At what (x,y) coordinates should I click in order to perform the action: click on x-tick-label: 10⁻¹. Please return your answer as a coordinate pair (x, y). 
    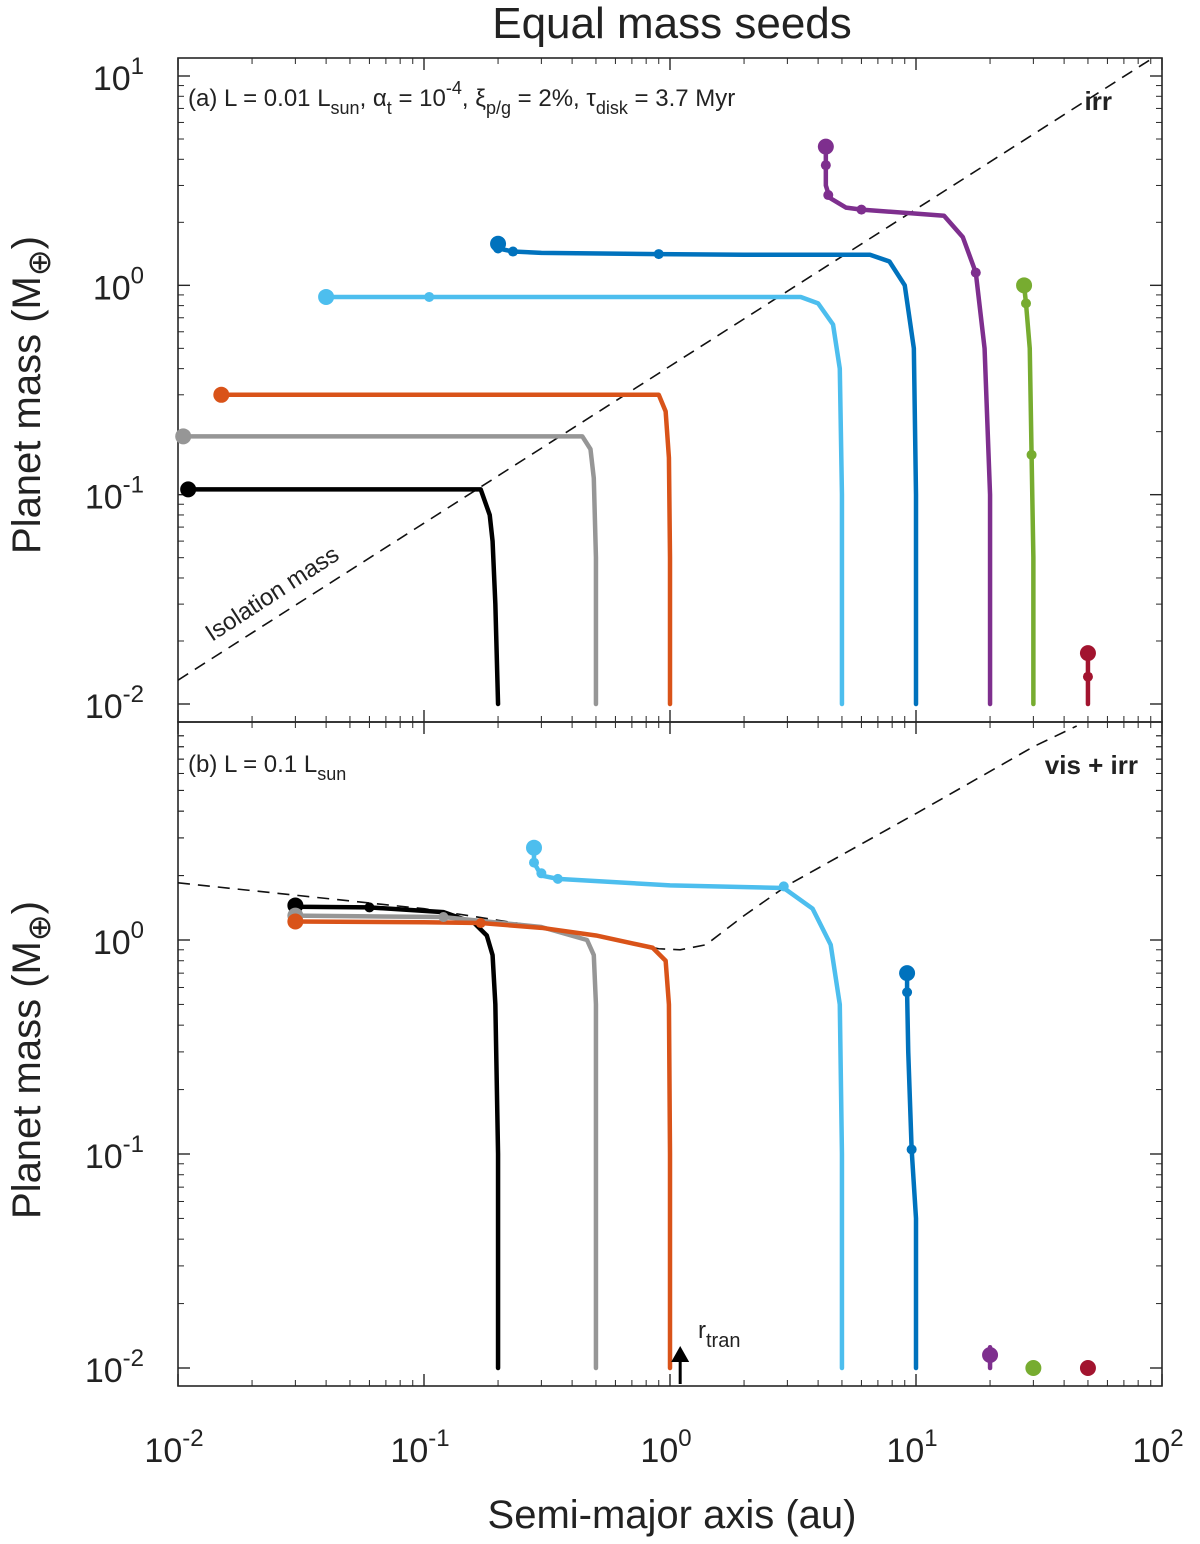
    Looking at the image, I should click on (419, 1447).